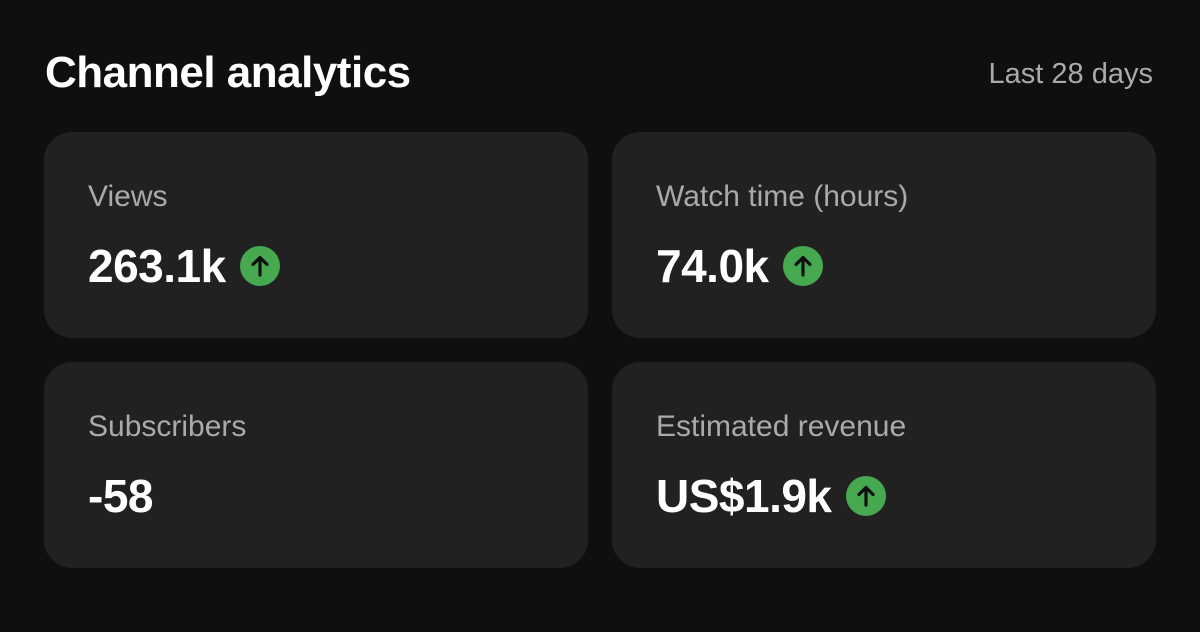 This screenshot has height=632, width=1200. I want to click on stat-card: Views 263.1k, so click(316, 235).